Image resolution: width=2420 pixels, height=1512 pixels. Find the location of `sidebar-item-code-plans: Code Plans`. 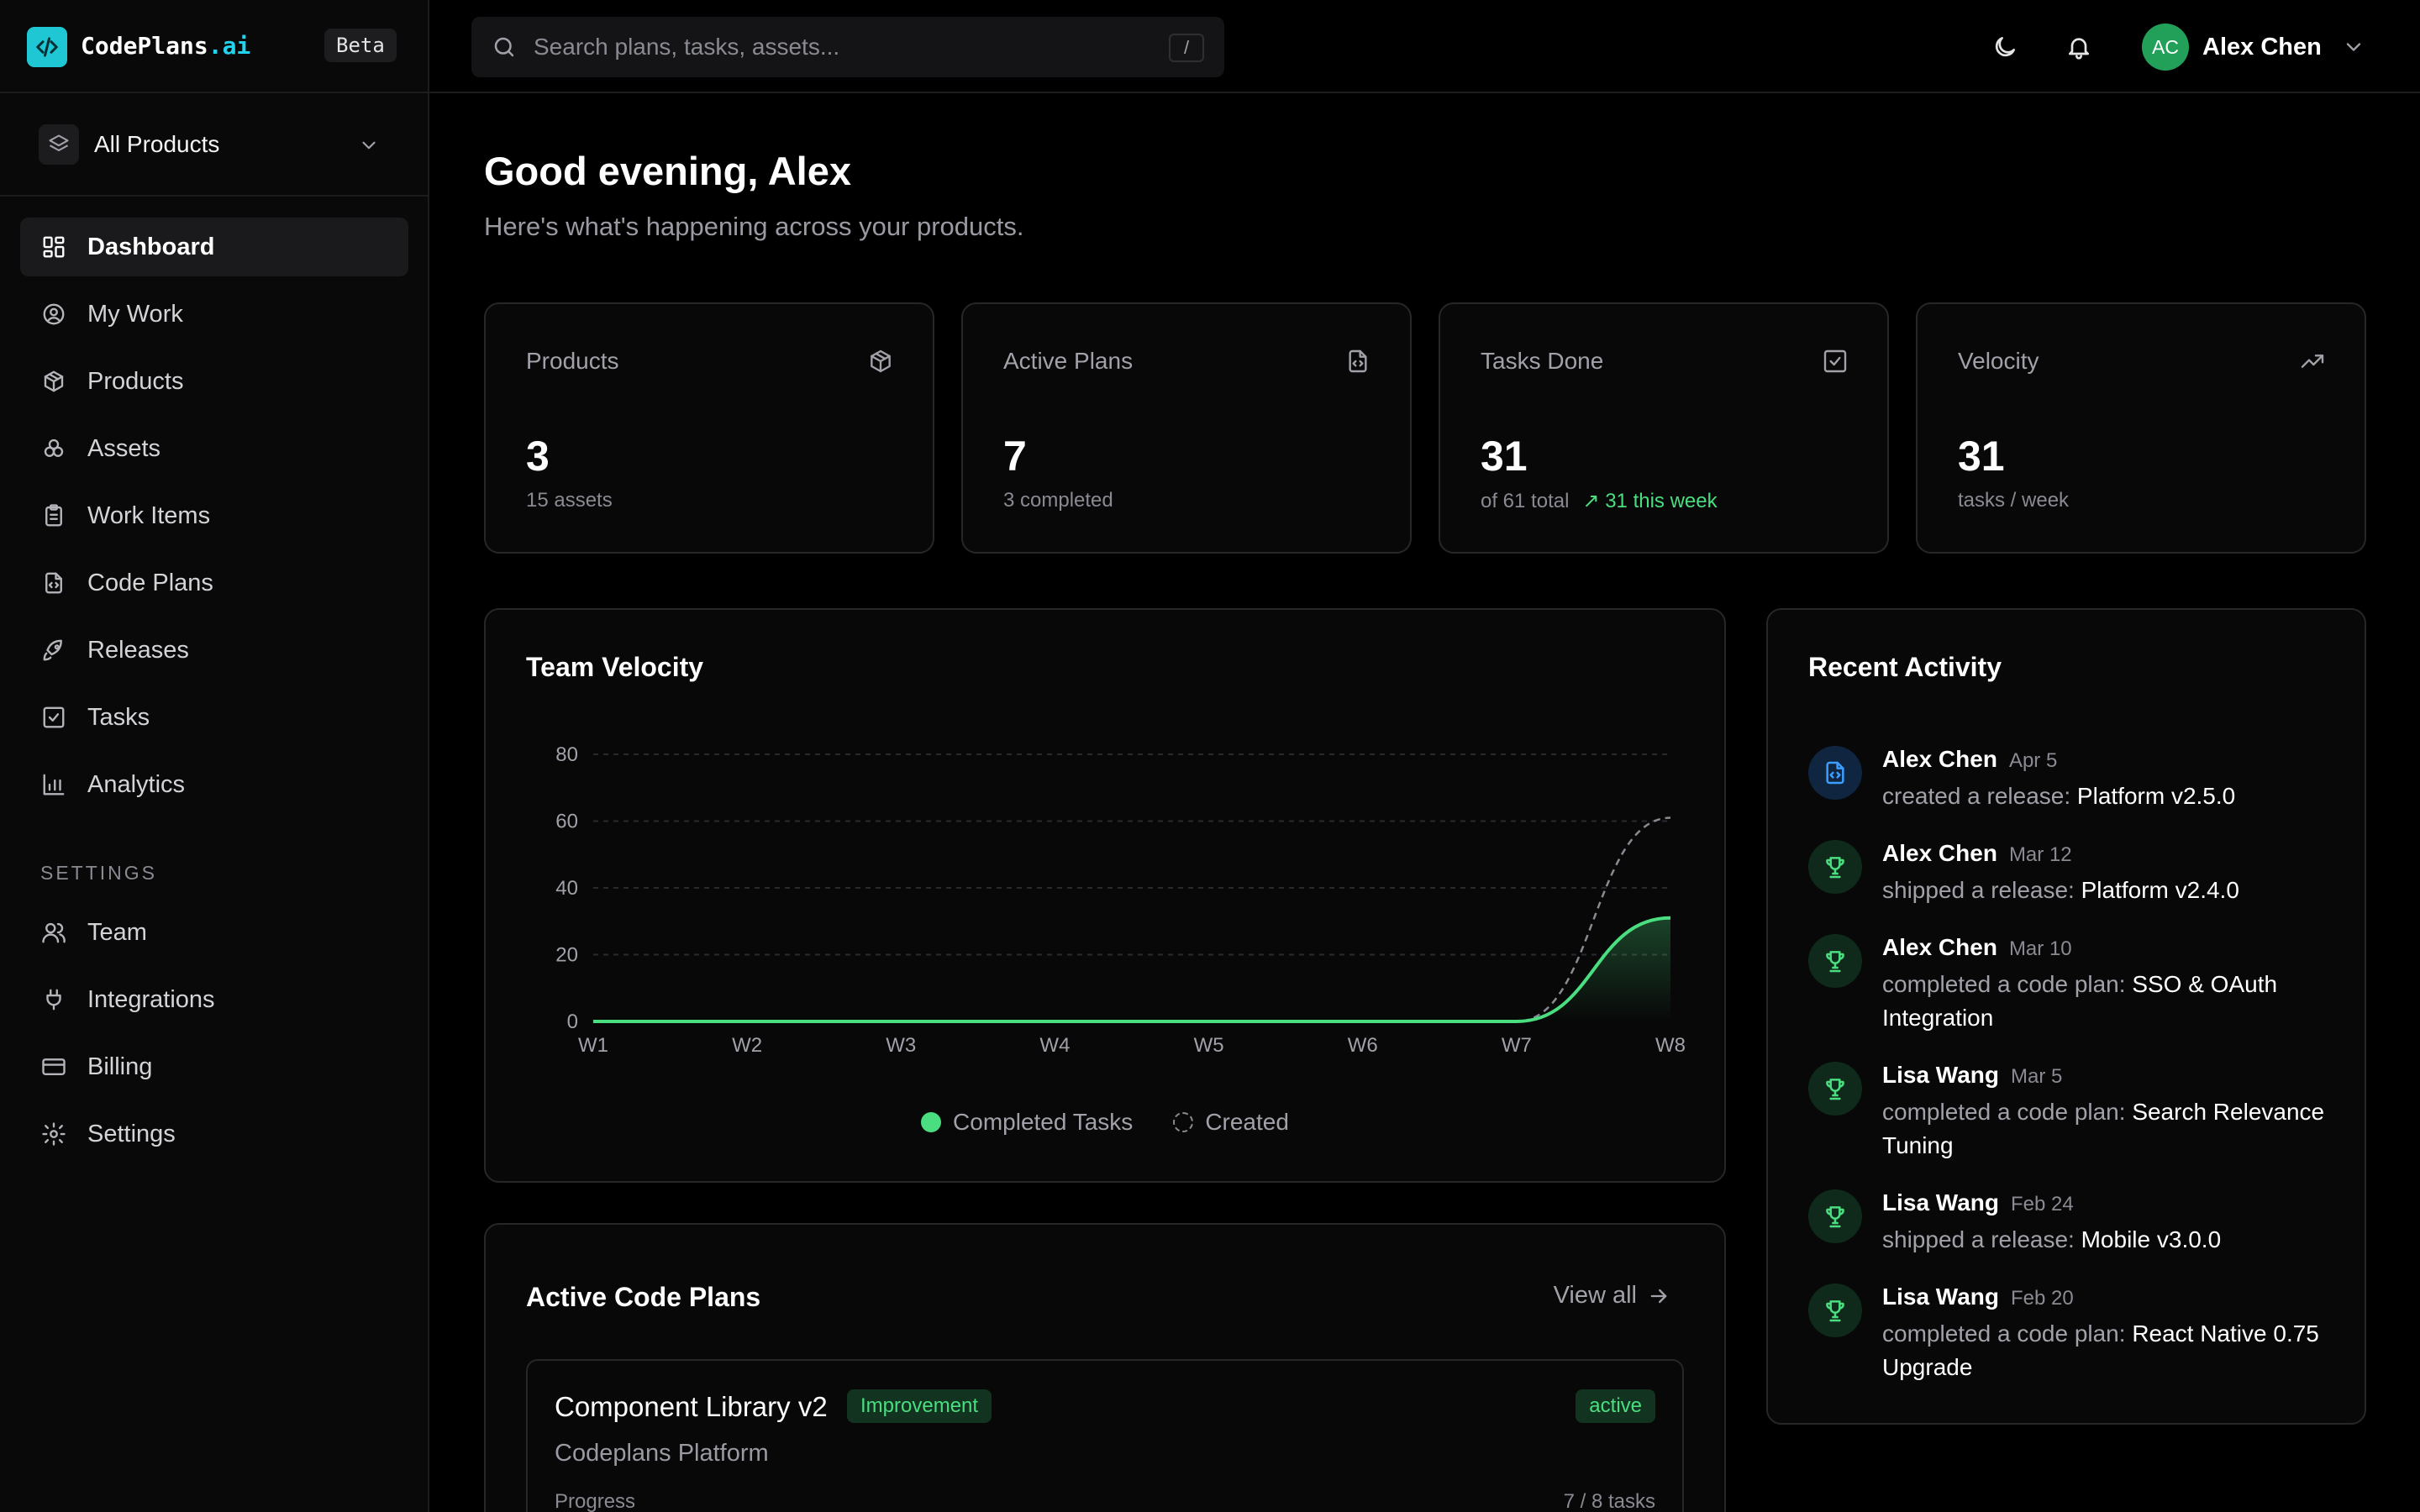

sidebar-item-code-plans: Code Plans is located at coordinates (214, 583).